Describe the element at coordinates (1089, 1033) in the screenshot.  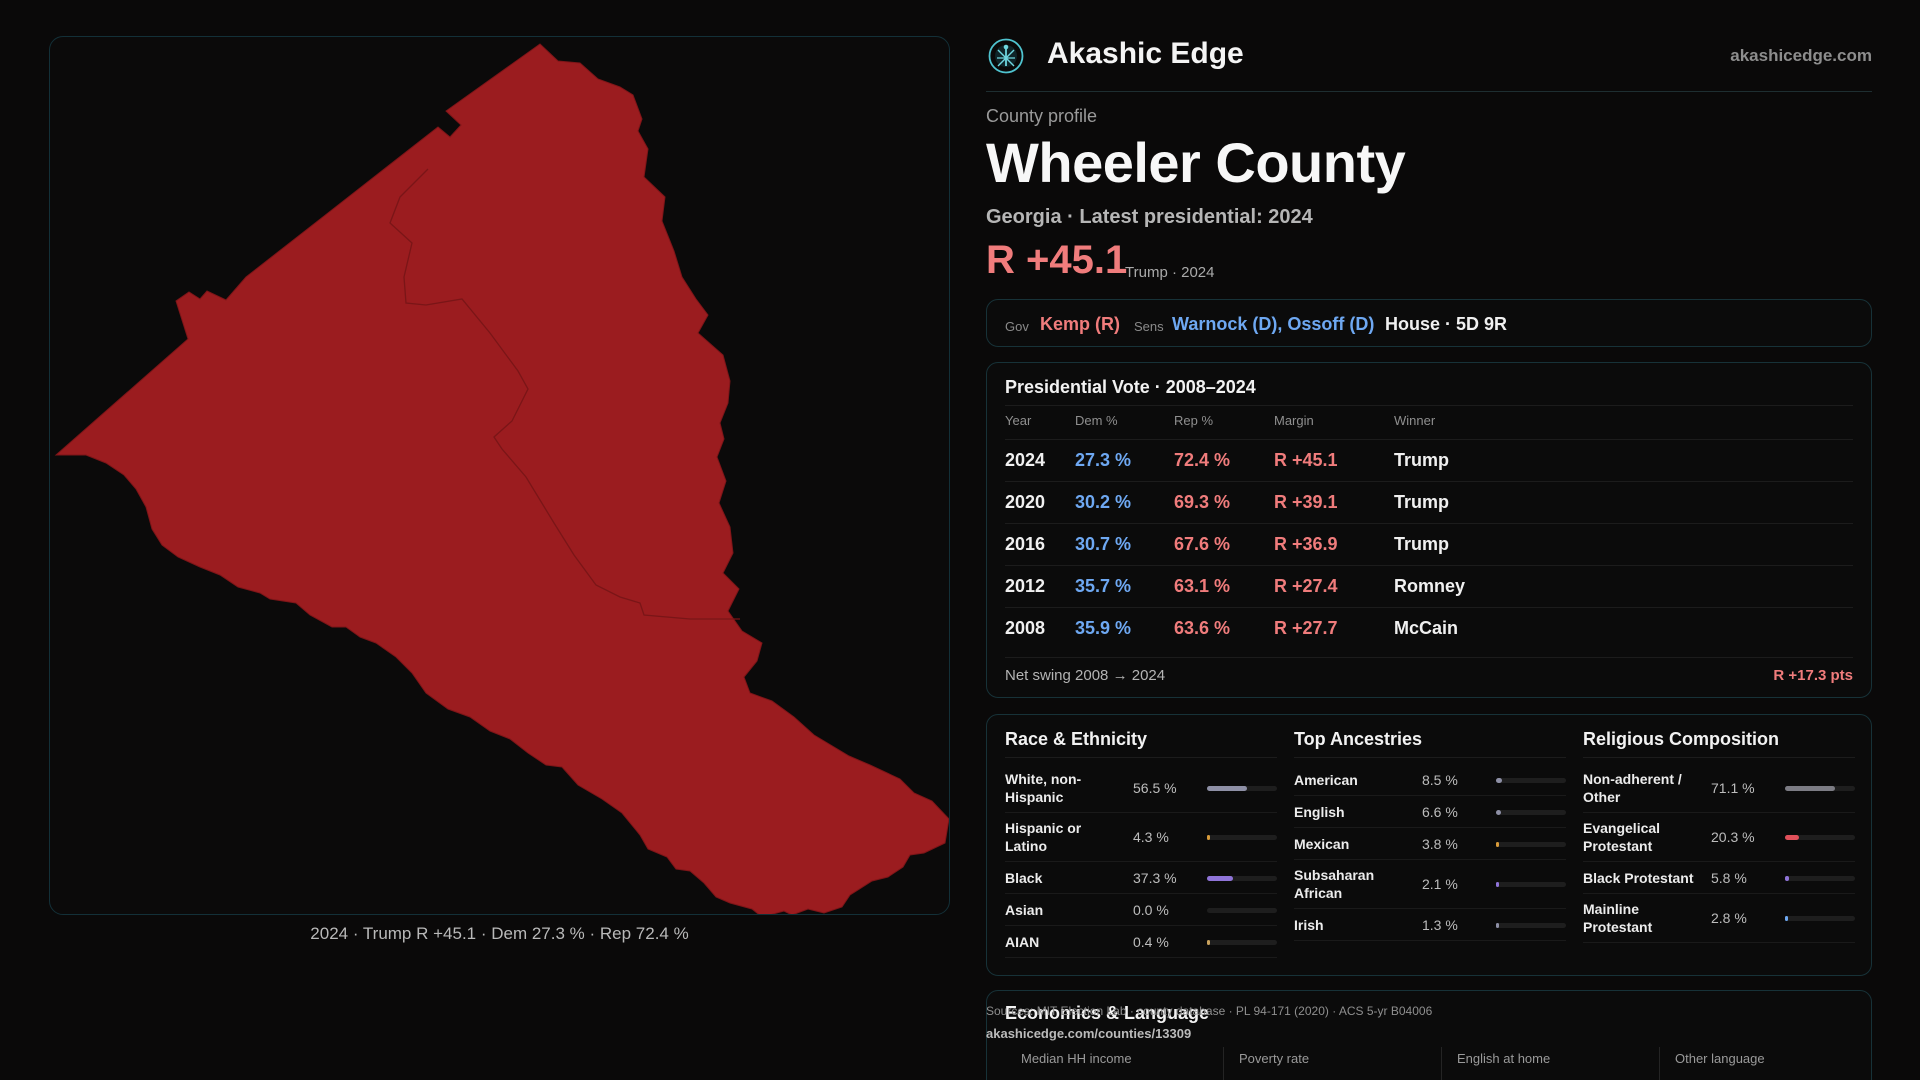
I see `profile-url-link: akashicedge.com/counties/13309` at that location.